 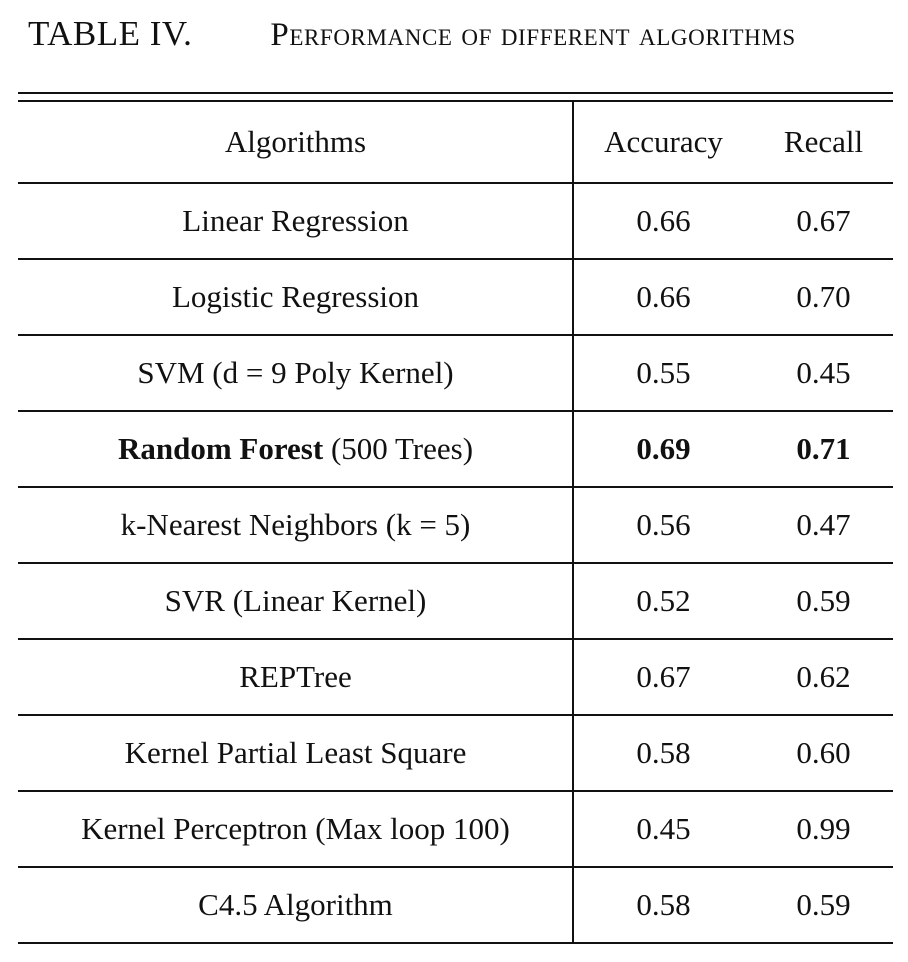 I want to click on cell-accuracy: 0.67, so click(x=663, y=676).